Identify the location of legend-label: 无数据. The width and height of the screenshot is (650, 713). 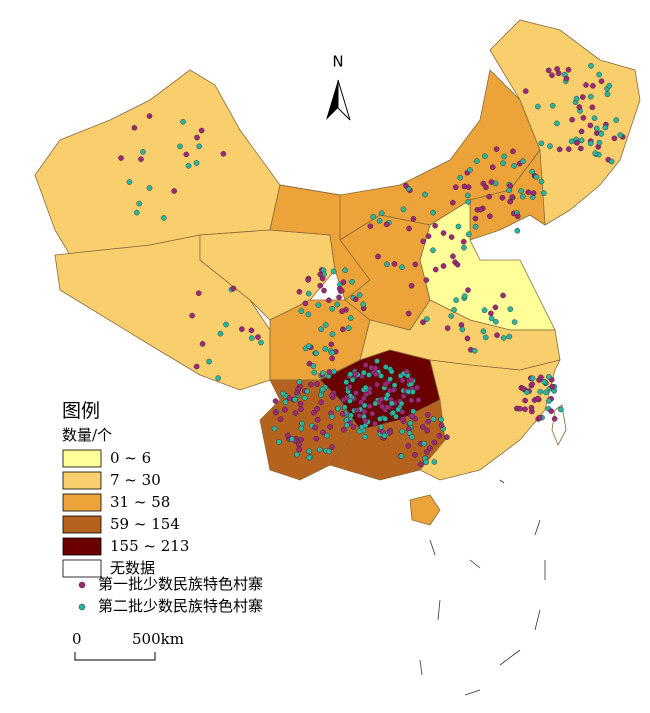
(132, 568).